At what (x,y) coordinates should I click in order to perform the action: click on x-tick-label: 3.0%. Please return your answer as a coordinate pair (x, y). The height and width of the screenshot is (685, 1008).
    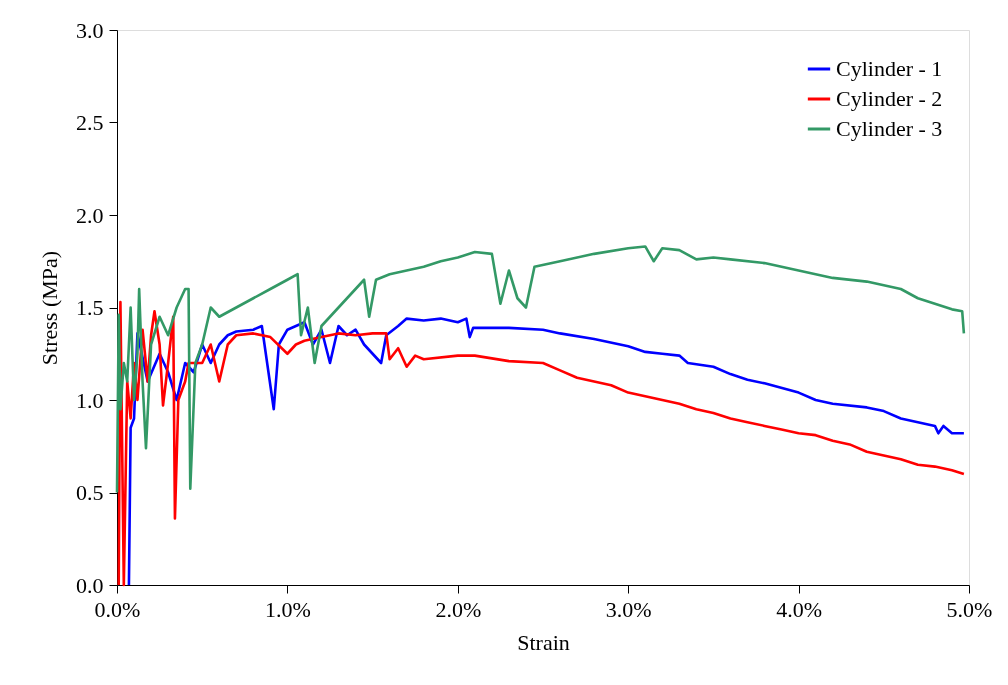
    Looking at the image, I should click on (628, 609).